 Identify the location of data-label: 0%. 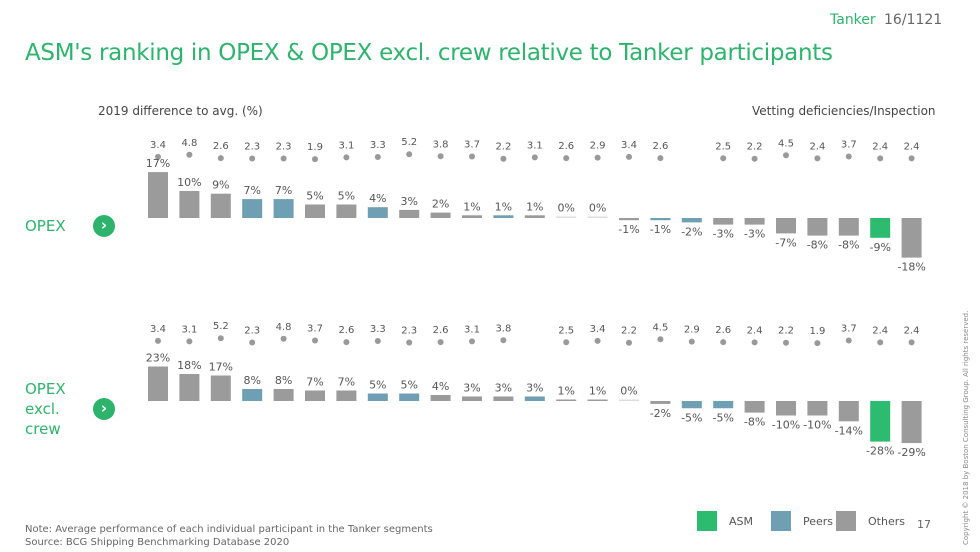
(565, 208).